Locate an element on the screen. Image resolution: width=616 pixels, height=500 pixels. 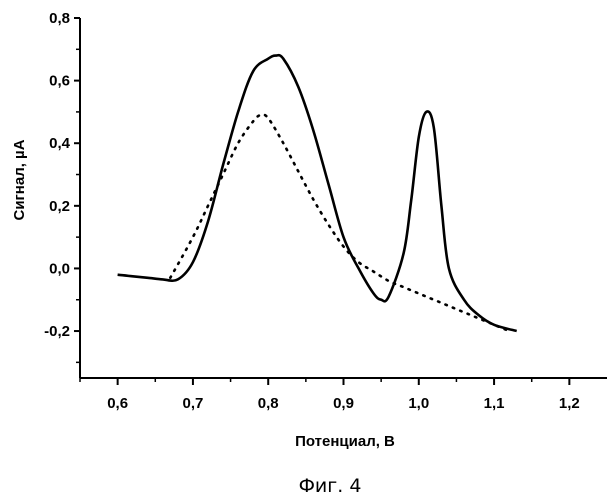
y-axis: -0,2 0,0 0,2 0,4 0,6 0,8 is located at coordinates (62, 194).